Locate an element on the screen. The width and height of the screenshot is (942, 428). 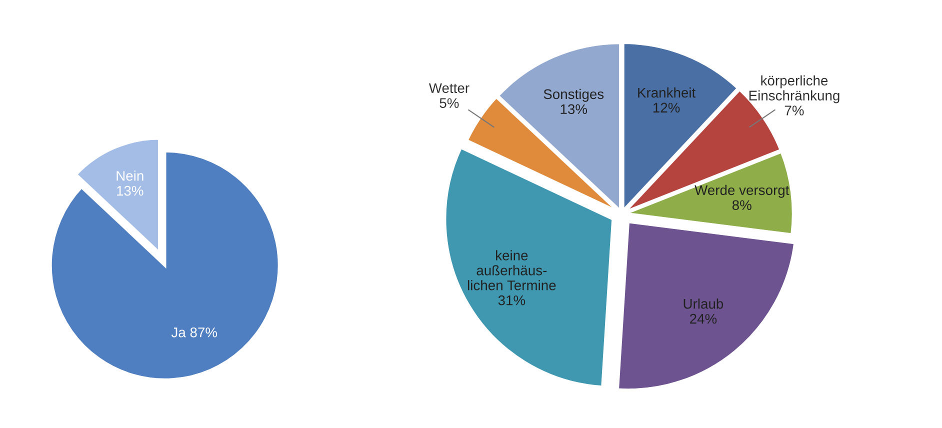
data-label: 8% is located at coordinates (742, 205).